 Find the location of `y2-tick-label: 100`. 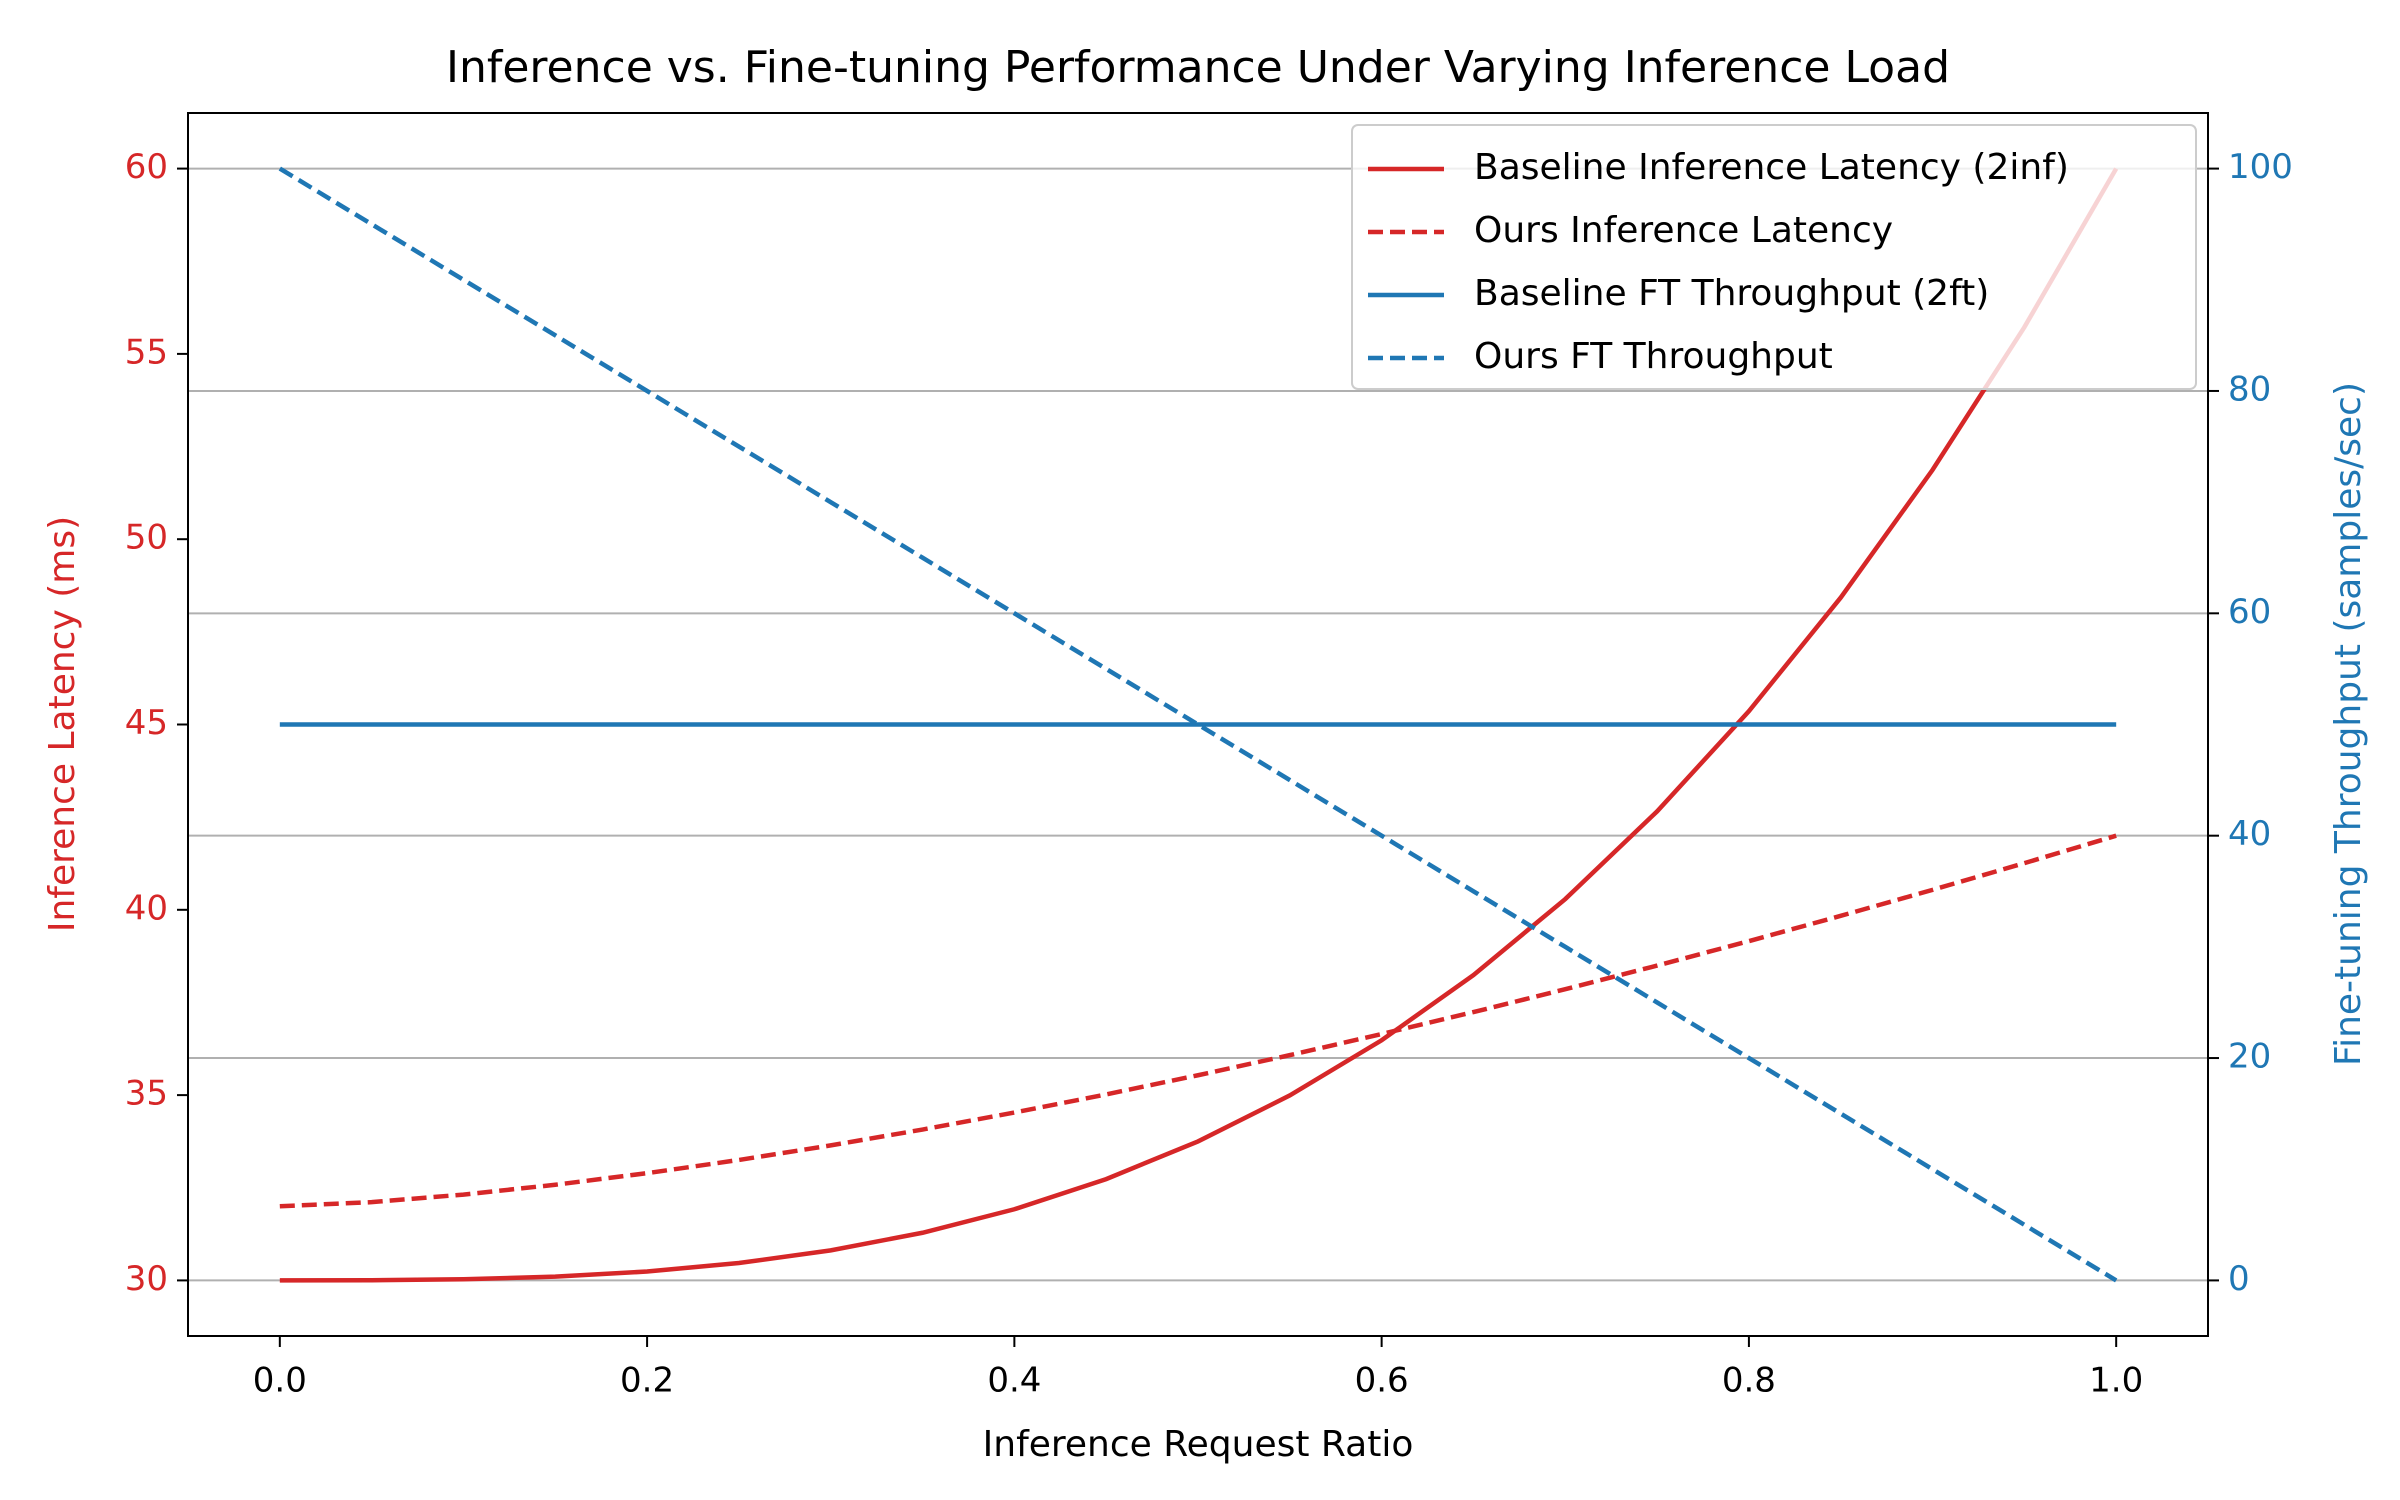

y2-tick-label: 100 is located at coordinates (2260, 167).